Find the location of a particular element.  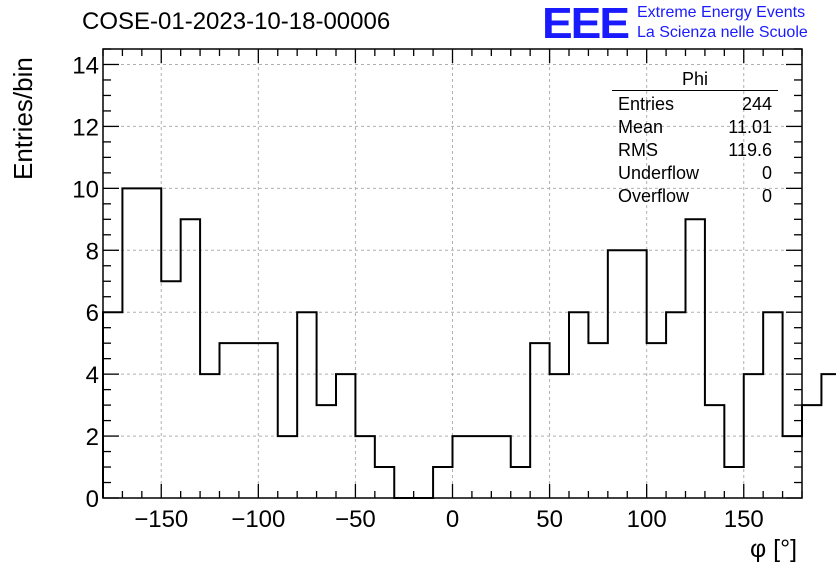

brand-line-2: La Scienza nelle Scuole is located at coordinates (722, 32).